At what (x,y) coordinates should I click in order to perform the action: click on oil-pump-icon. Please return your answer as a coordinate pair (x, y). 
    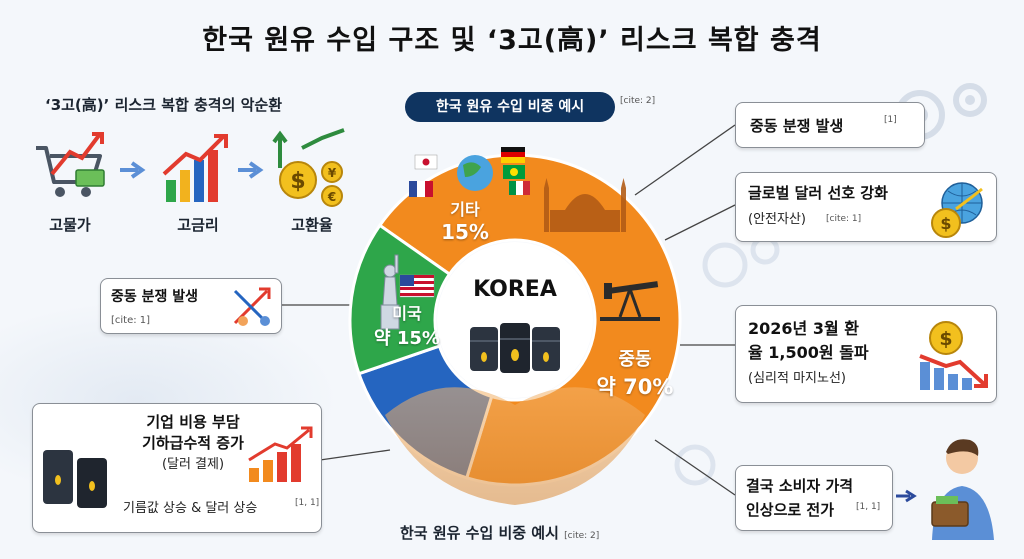
    Looking at the image, I should click on (630, 301).